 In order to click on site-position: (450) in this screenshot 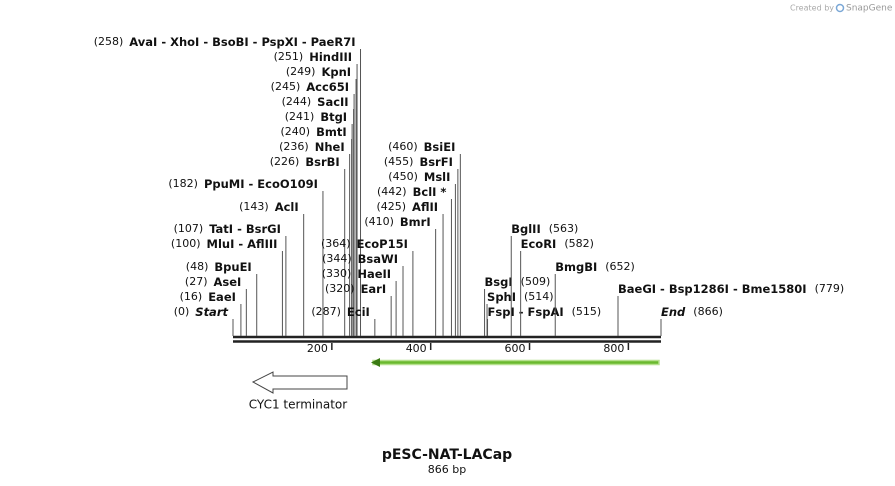, I will do `click(403, 176)`.